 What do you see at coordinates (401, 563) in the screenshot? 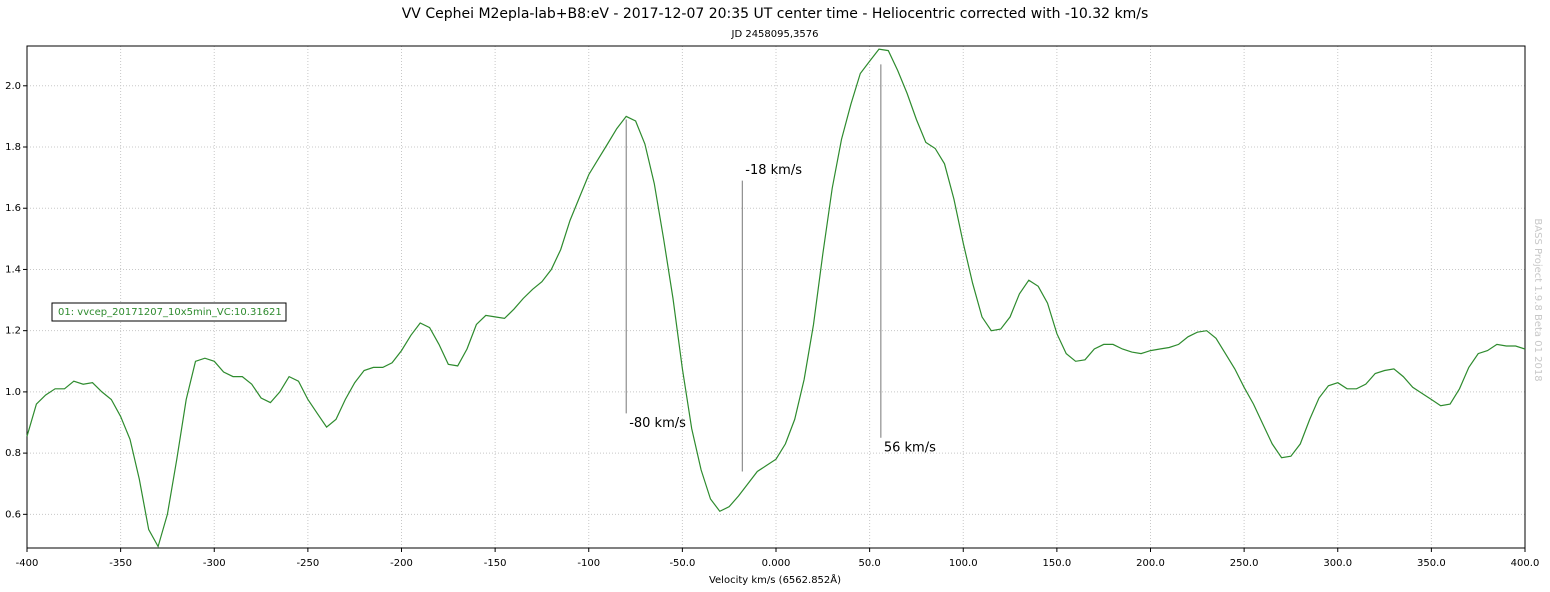
I see `x-tick-label: -200` at bounding box center [401, 563].